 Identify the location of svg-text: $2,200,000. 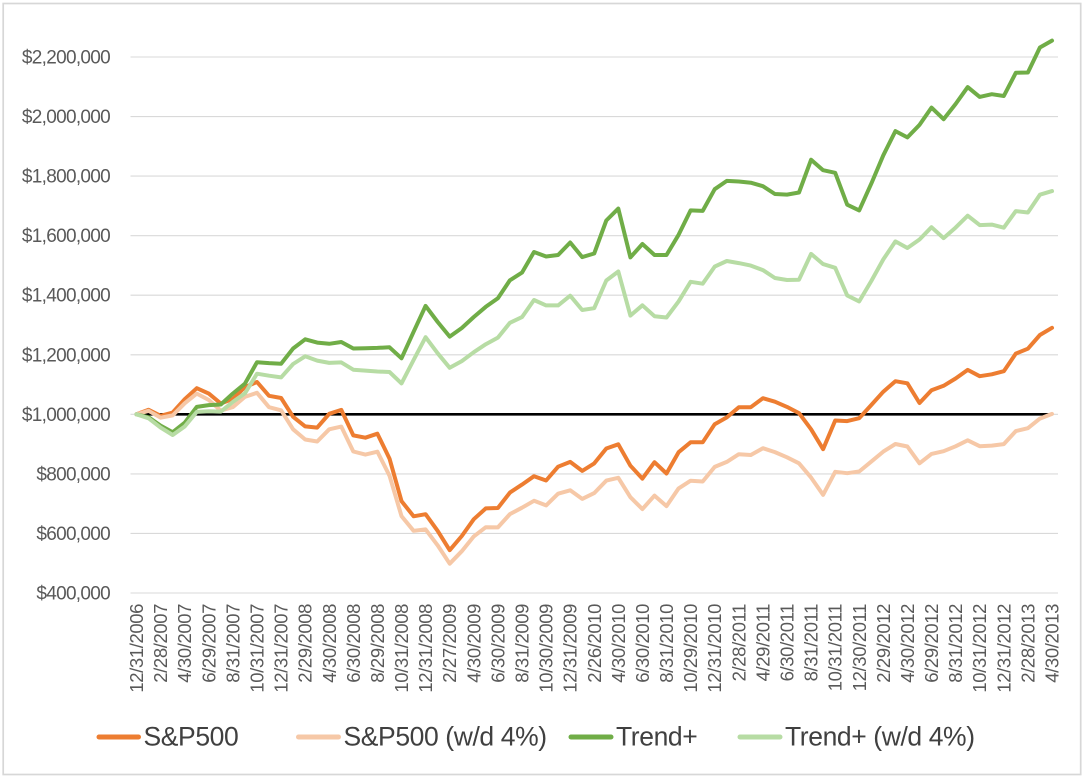
(66, 58).